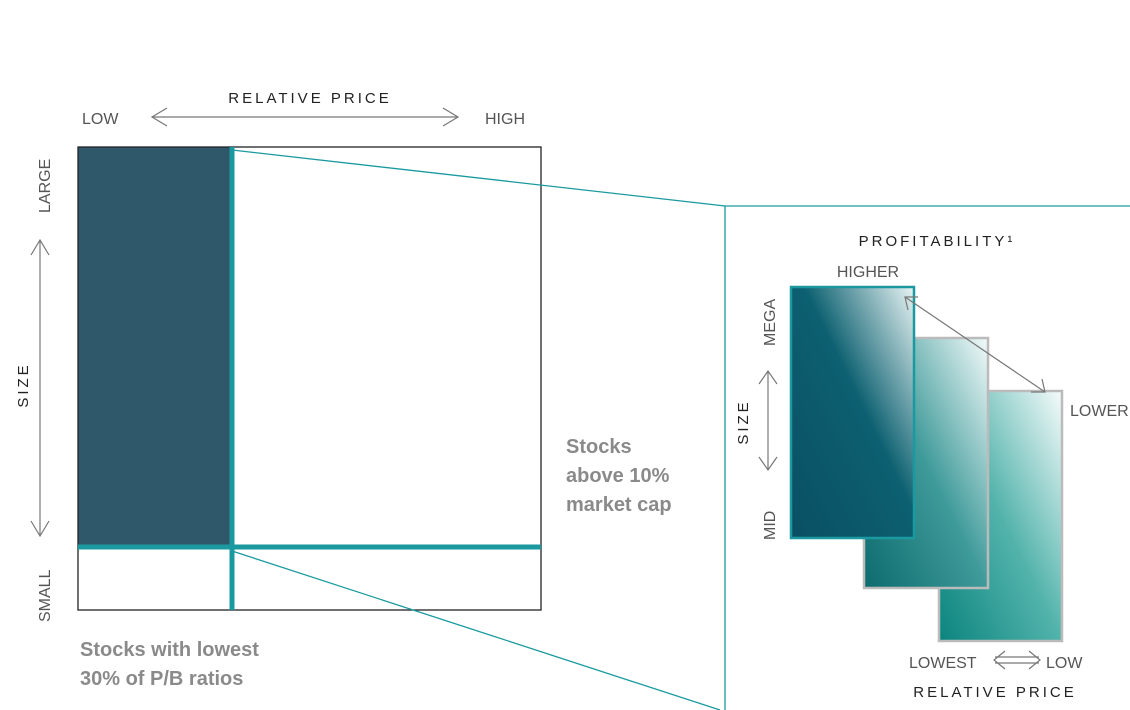 Image resolution: width=1130 pixels, height=710 pixels. What do you see at coordinates (852, 412) in the screenshot?
I see `high-profitability-card` at bounding box center [852, 412].